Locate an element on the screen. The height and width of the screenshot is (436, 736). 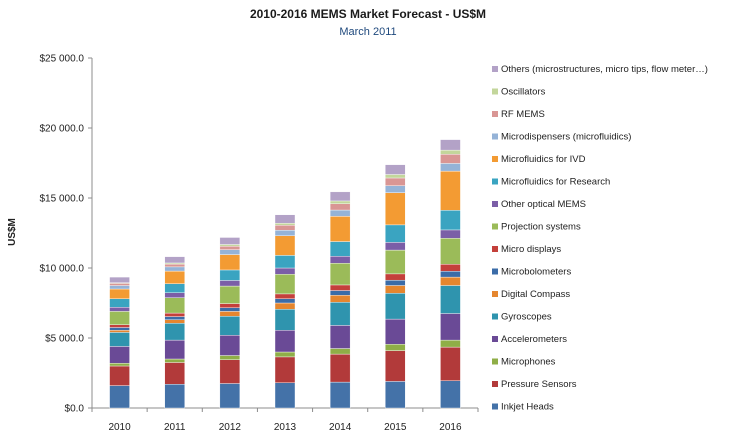
bar-segment-accelerometers-2016 is located at coordinates (450, 327).